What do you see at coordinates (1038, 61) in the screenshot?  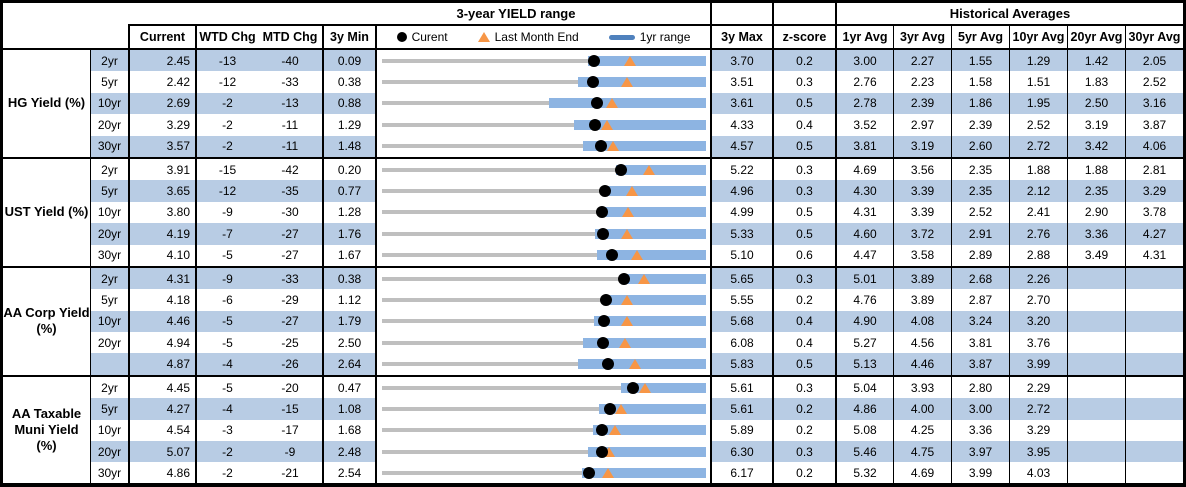 I see `avg-cell-10yr-avg: 1.29` at bounding box center [1038, 61].